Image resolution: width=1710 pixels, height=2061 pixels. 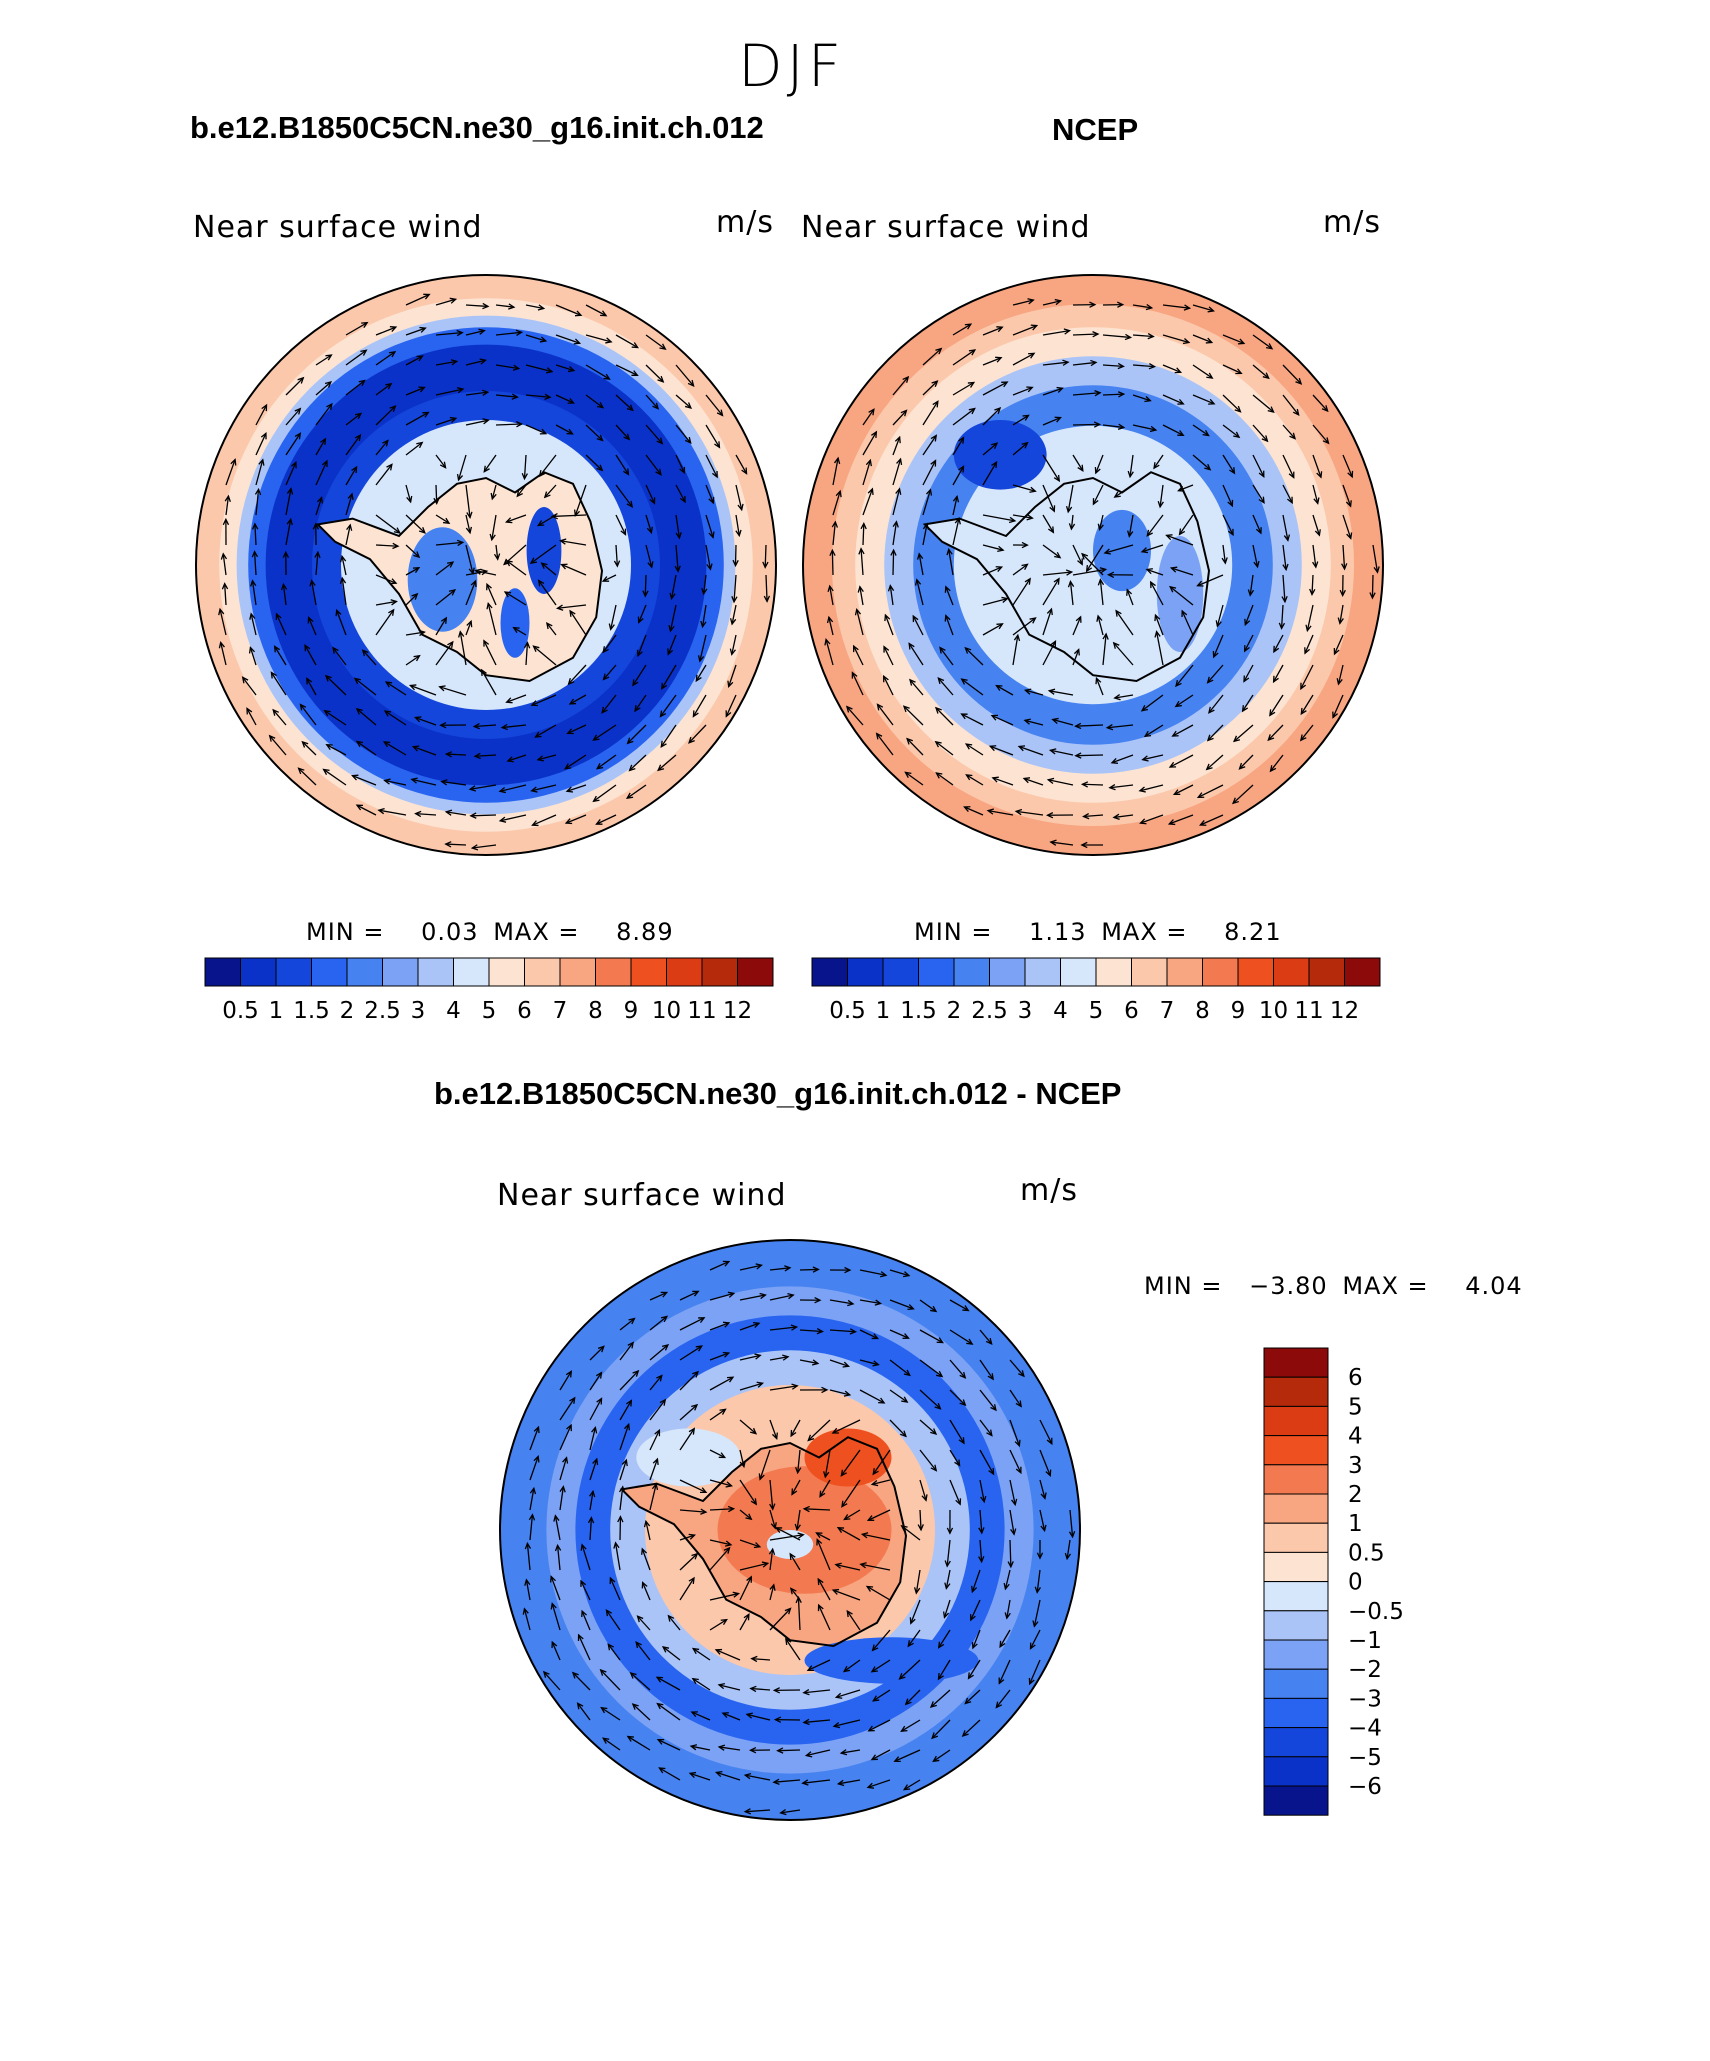 I want to click on stats-difference: MIN = −3.80 MAX = 4.04, so click(x=1333, y=1286).